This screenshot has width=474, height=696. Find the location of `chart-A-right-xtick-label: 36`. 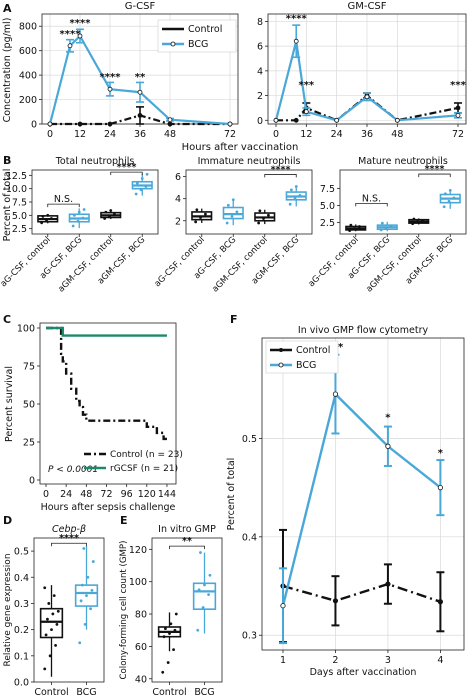

chart-A-right-xtick-label: 36 is located at coordinates (367, 134).